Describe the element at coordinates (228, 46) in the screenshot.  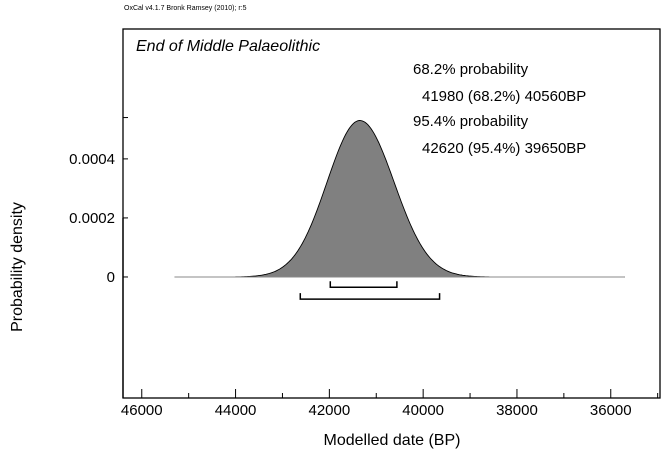
I see `chart-title: End of Middle Palaeolithic` at that location.